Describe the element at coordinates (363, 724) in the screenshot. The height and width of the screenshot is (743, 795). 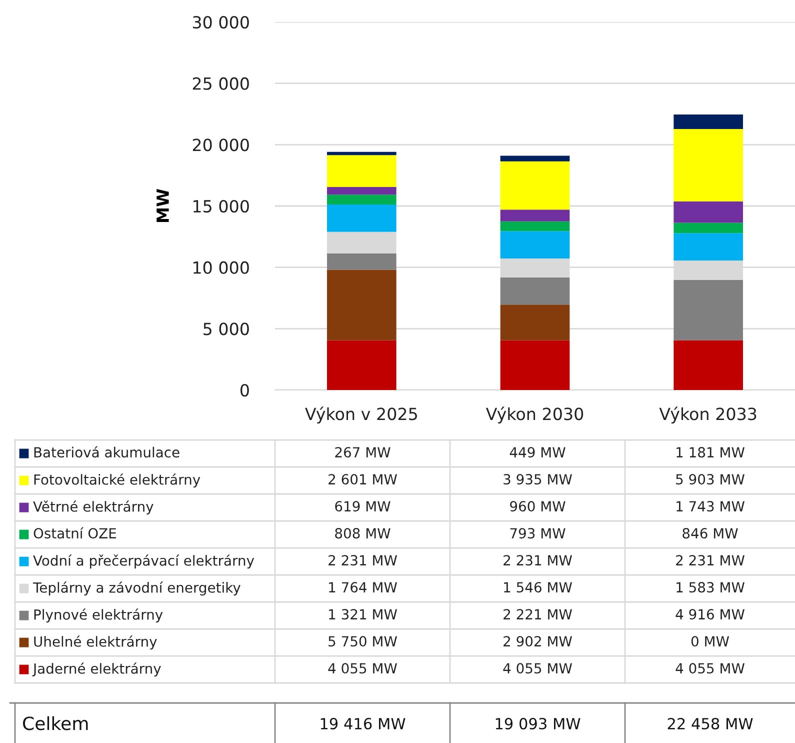
I see `text: 19 416 MW` at that location.